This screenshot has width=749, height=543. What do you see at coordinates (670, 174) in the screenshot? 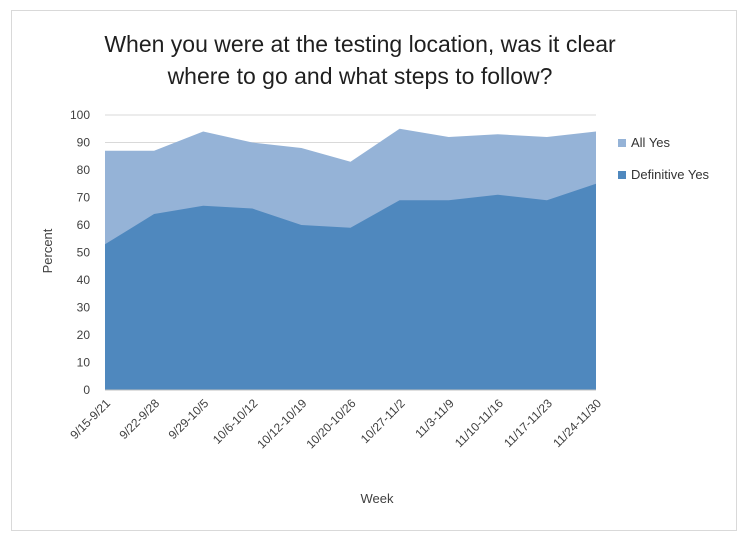
I see `legend-label-definitive-yes: Definitive Yes` at bounding box center [670, 174].